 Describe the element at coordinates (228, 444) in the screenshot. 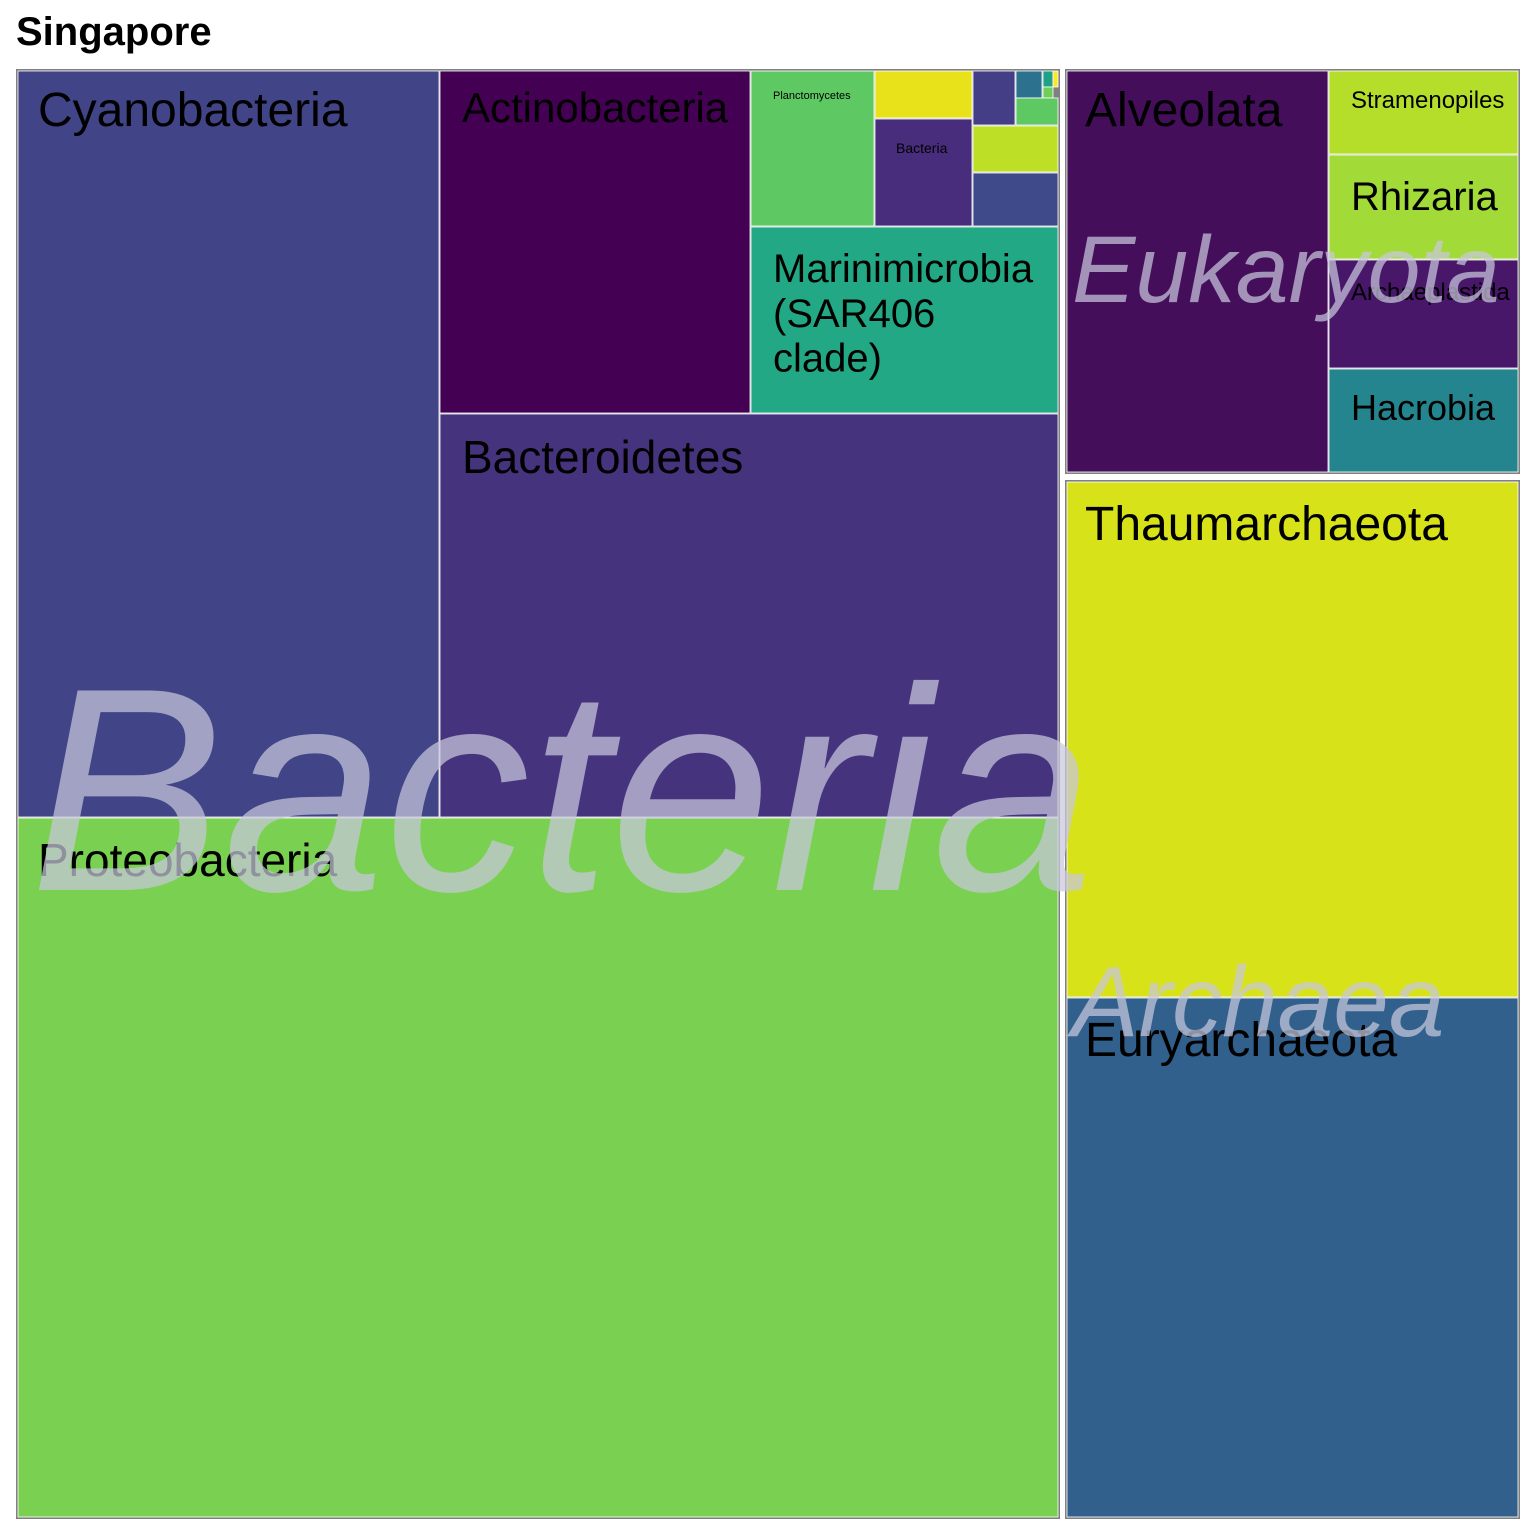

I see `tile-bacteria-cyanobacteria` at that location.